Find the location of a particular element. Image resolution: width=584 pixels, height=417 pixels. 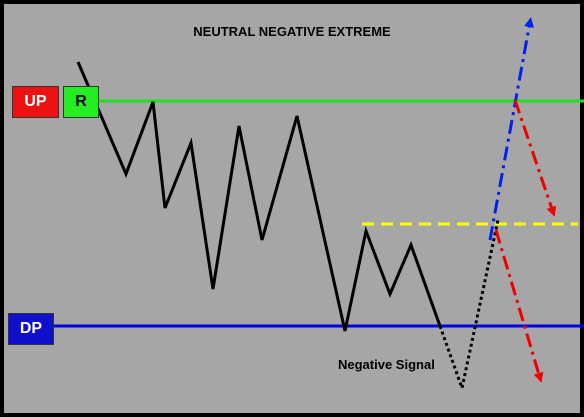

r-label: R is located at coordinates (81, 102).